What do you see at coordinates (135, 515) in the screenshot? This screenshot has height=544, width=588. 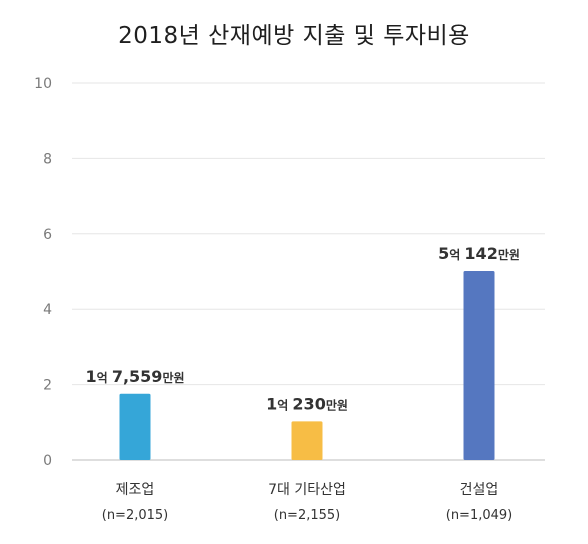 I see `category-sample-size: (n=2,015)` at bounding box center [135, 515].